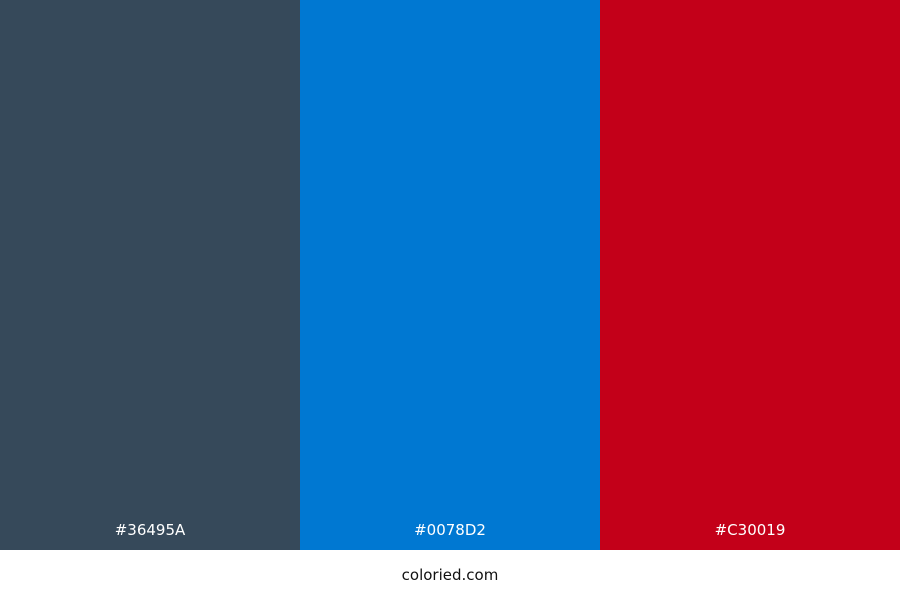 This screenshot has width=900, height=600. I want to click on site-name: coloried.com, so click(450, 575).